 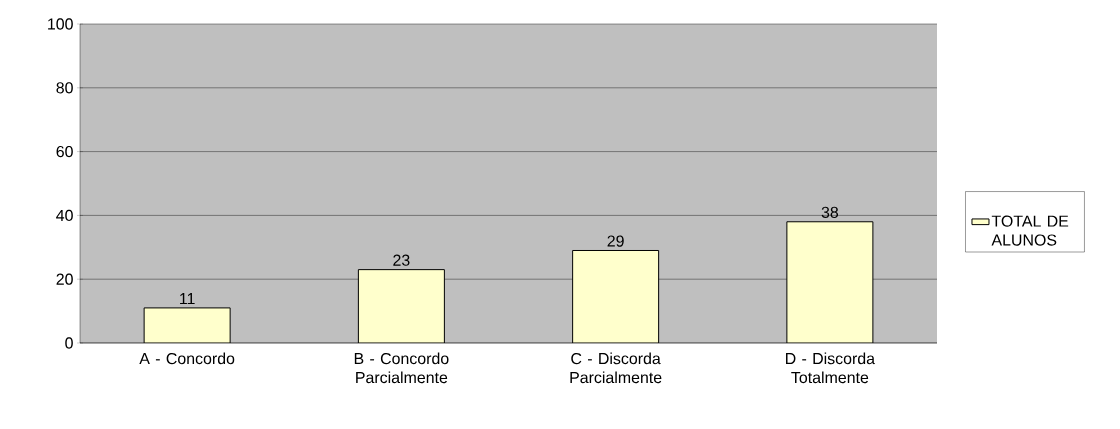 I want to click on data-label: 29, so click(x=615, y=241).